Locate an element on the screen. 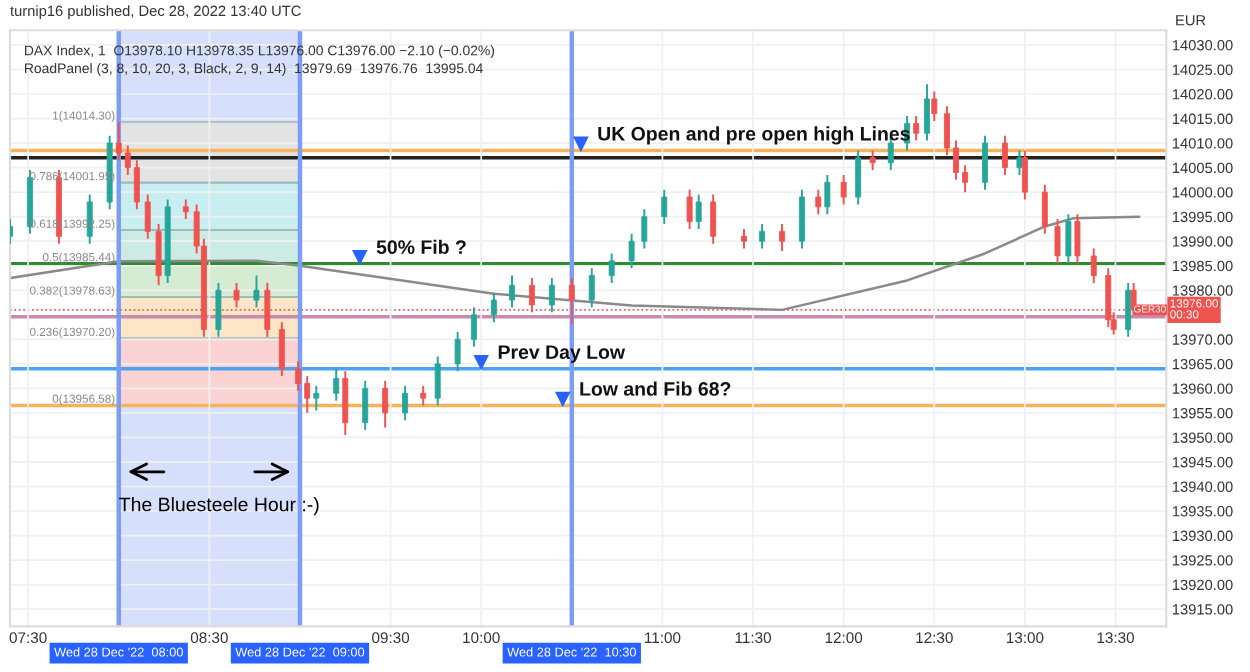 This screenshot has width=1250, height=672. annotation: 50% Fib ? is located at coordinates (421, 247).